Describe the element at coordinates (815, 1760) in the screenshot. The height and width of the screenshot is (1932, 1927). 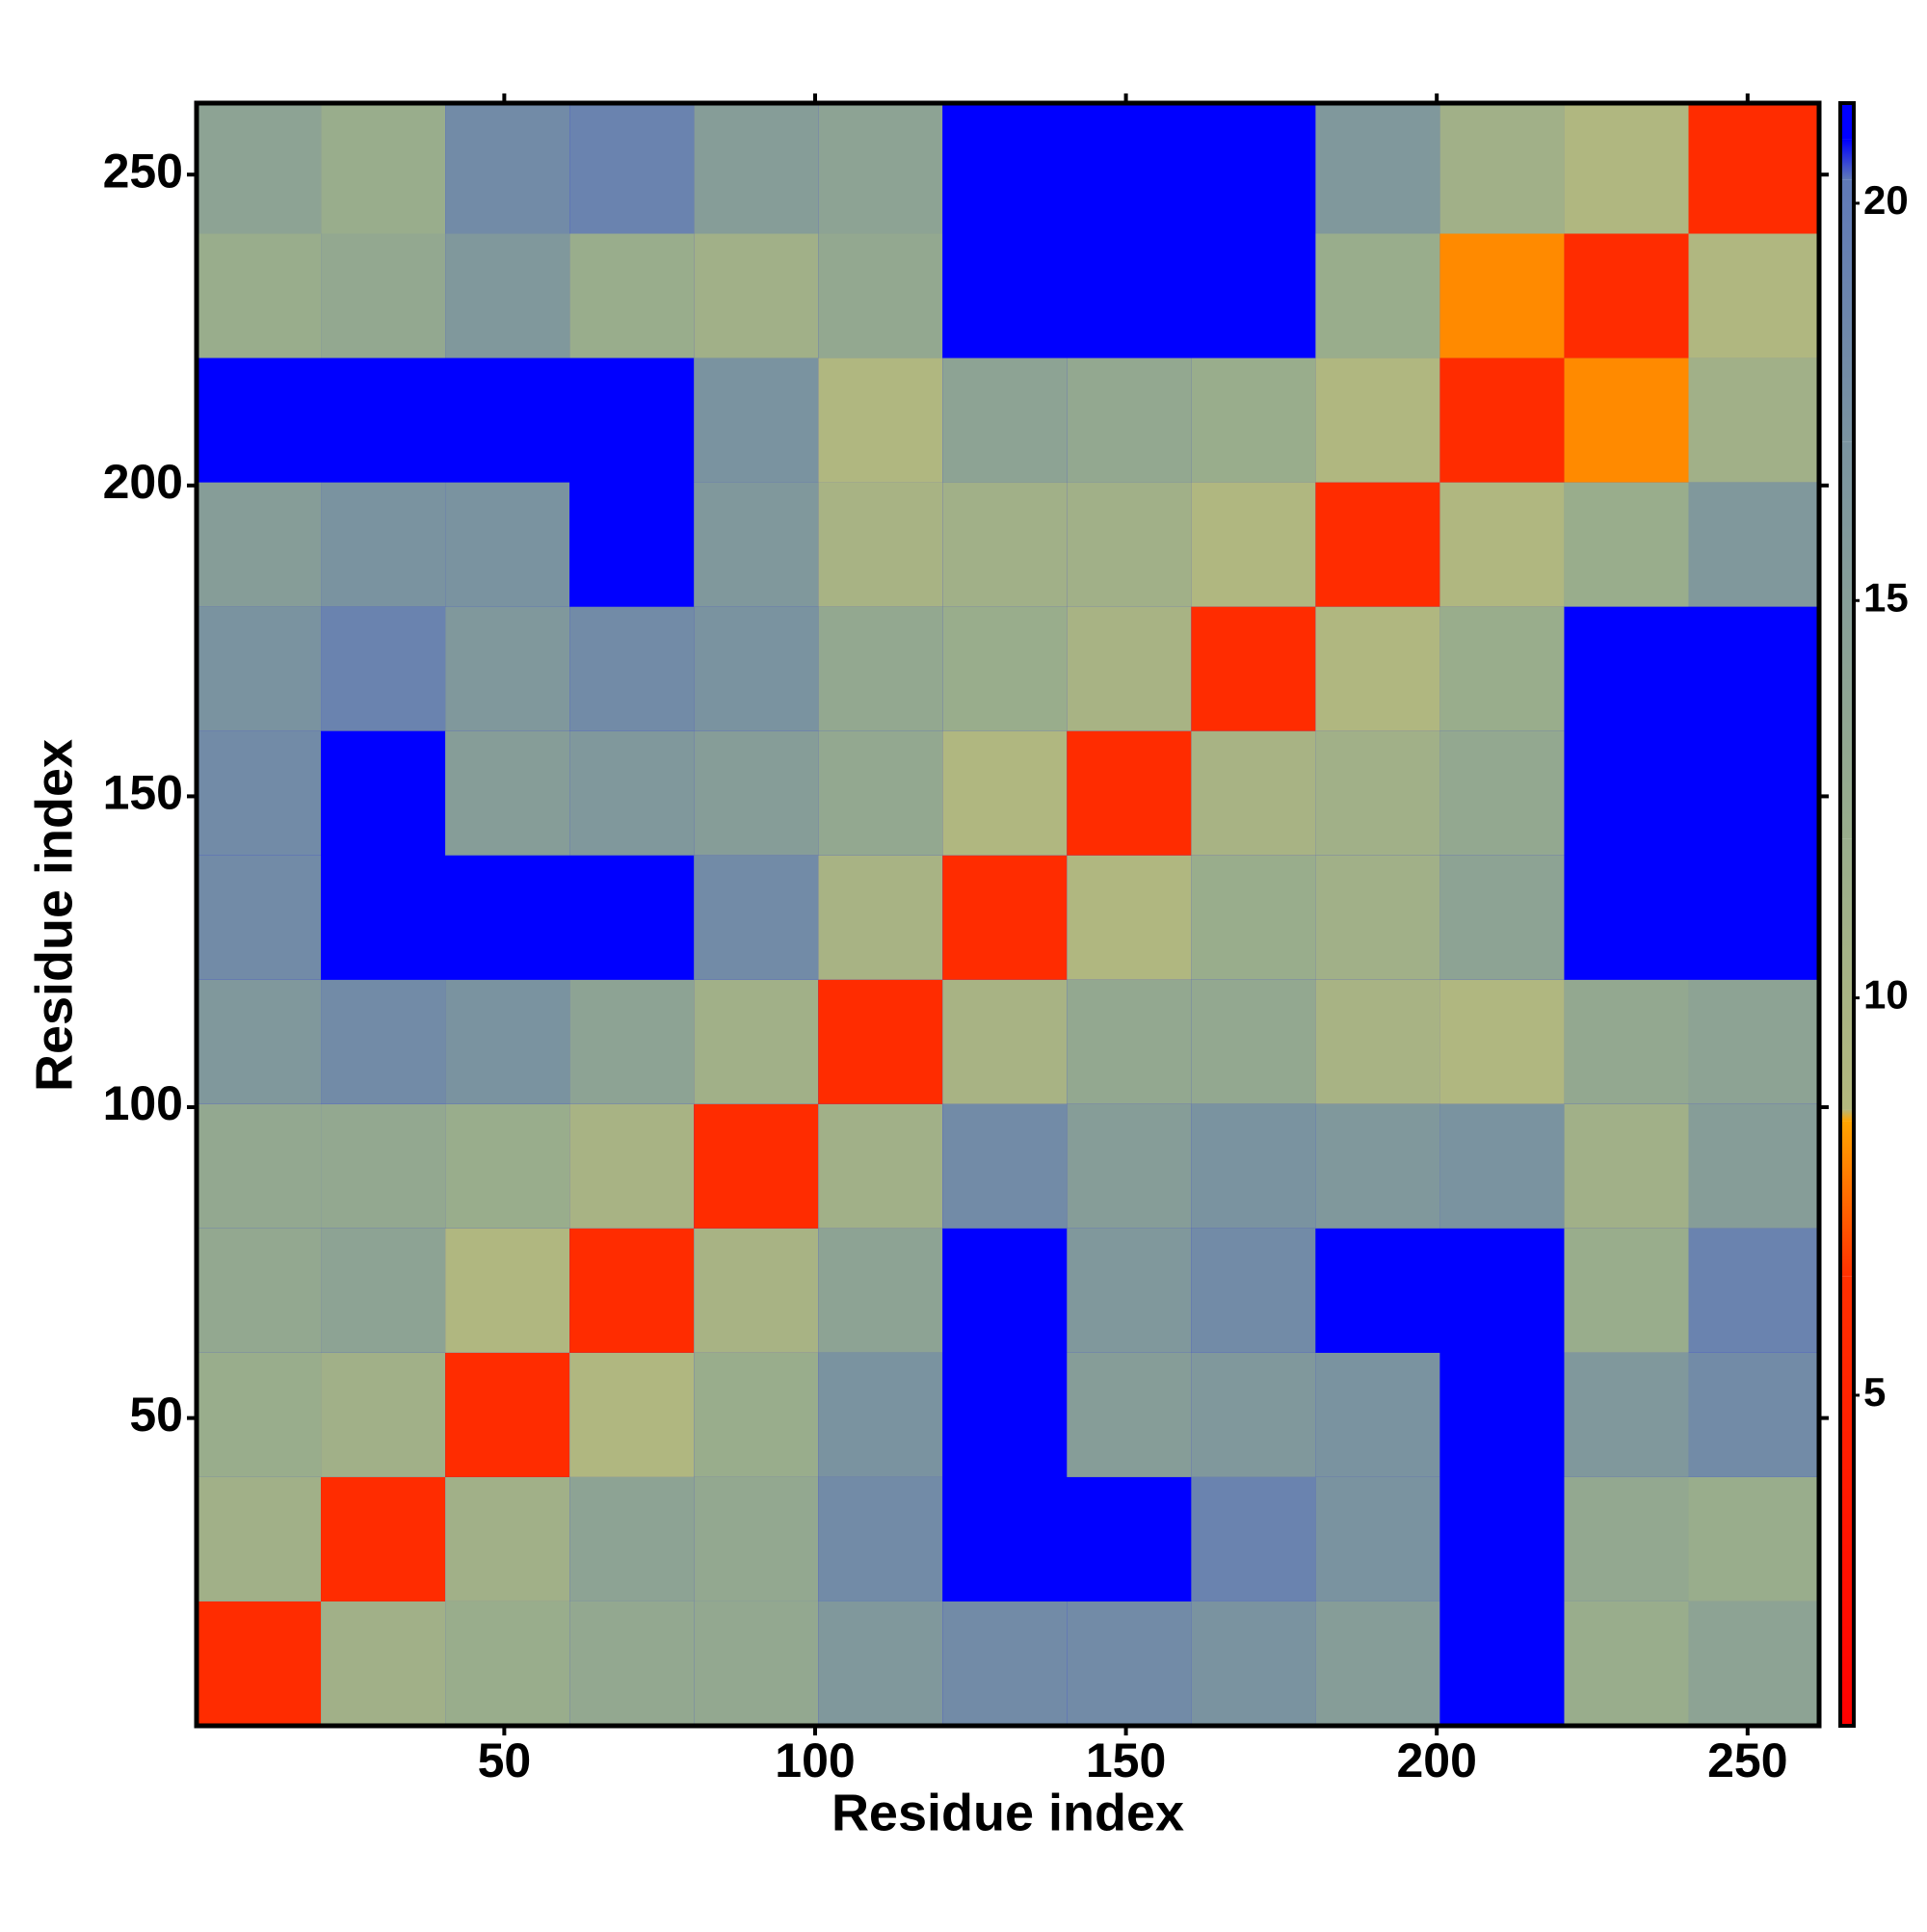
I see `x-tick-label: 100` at that location.